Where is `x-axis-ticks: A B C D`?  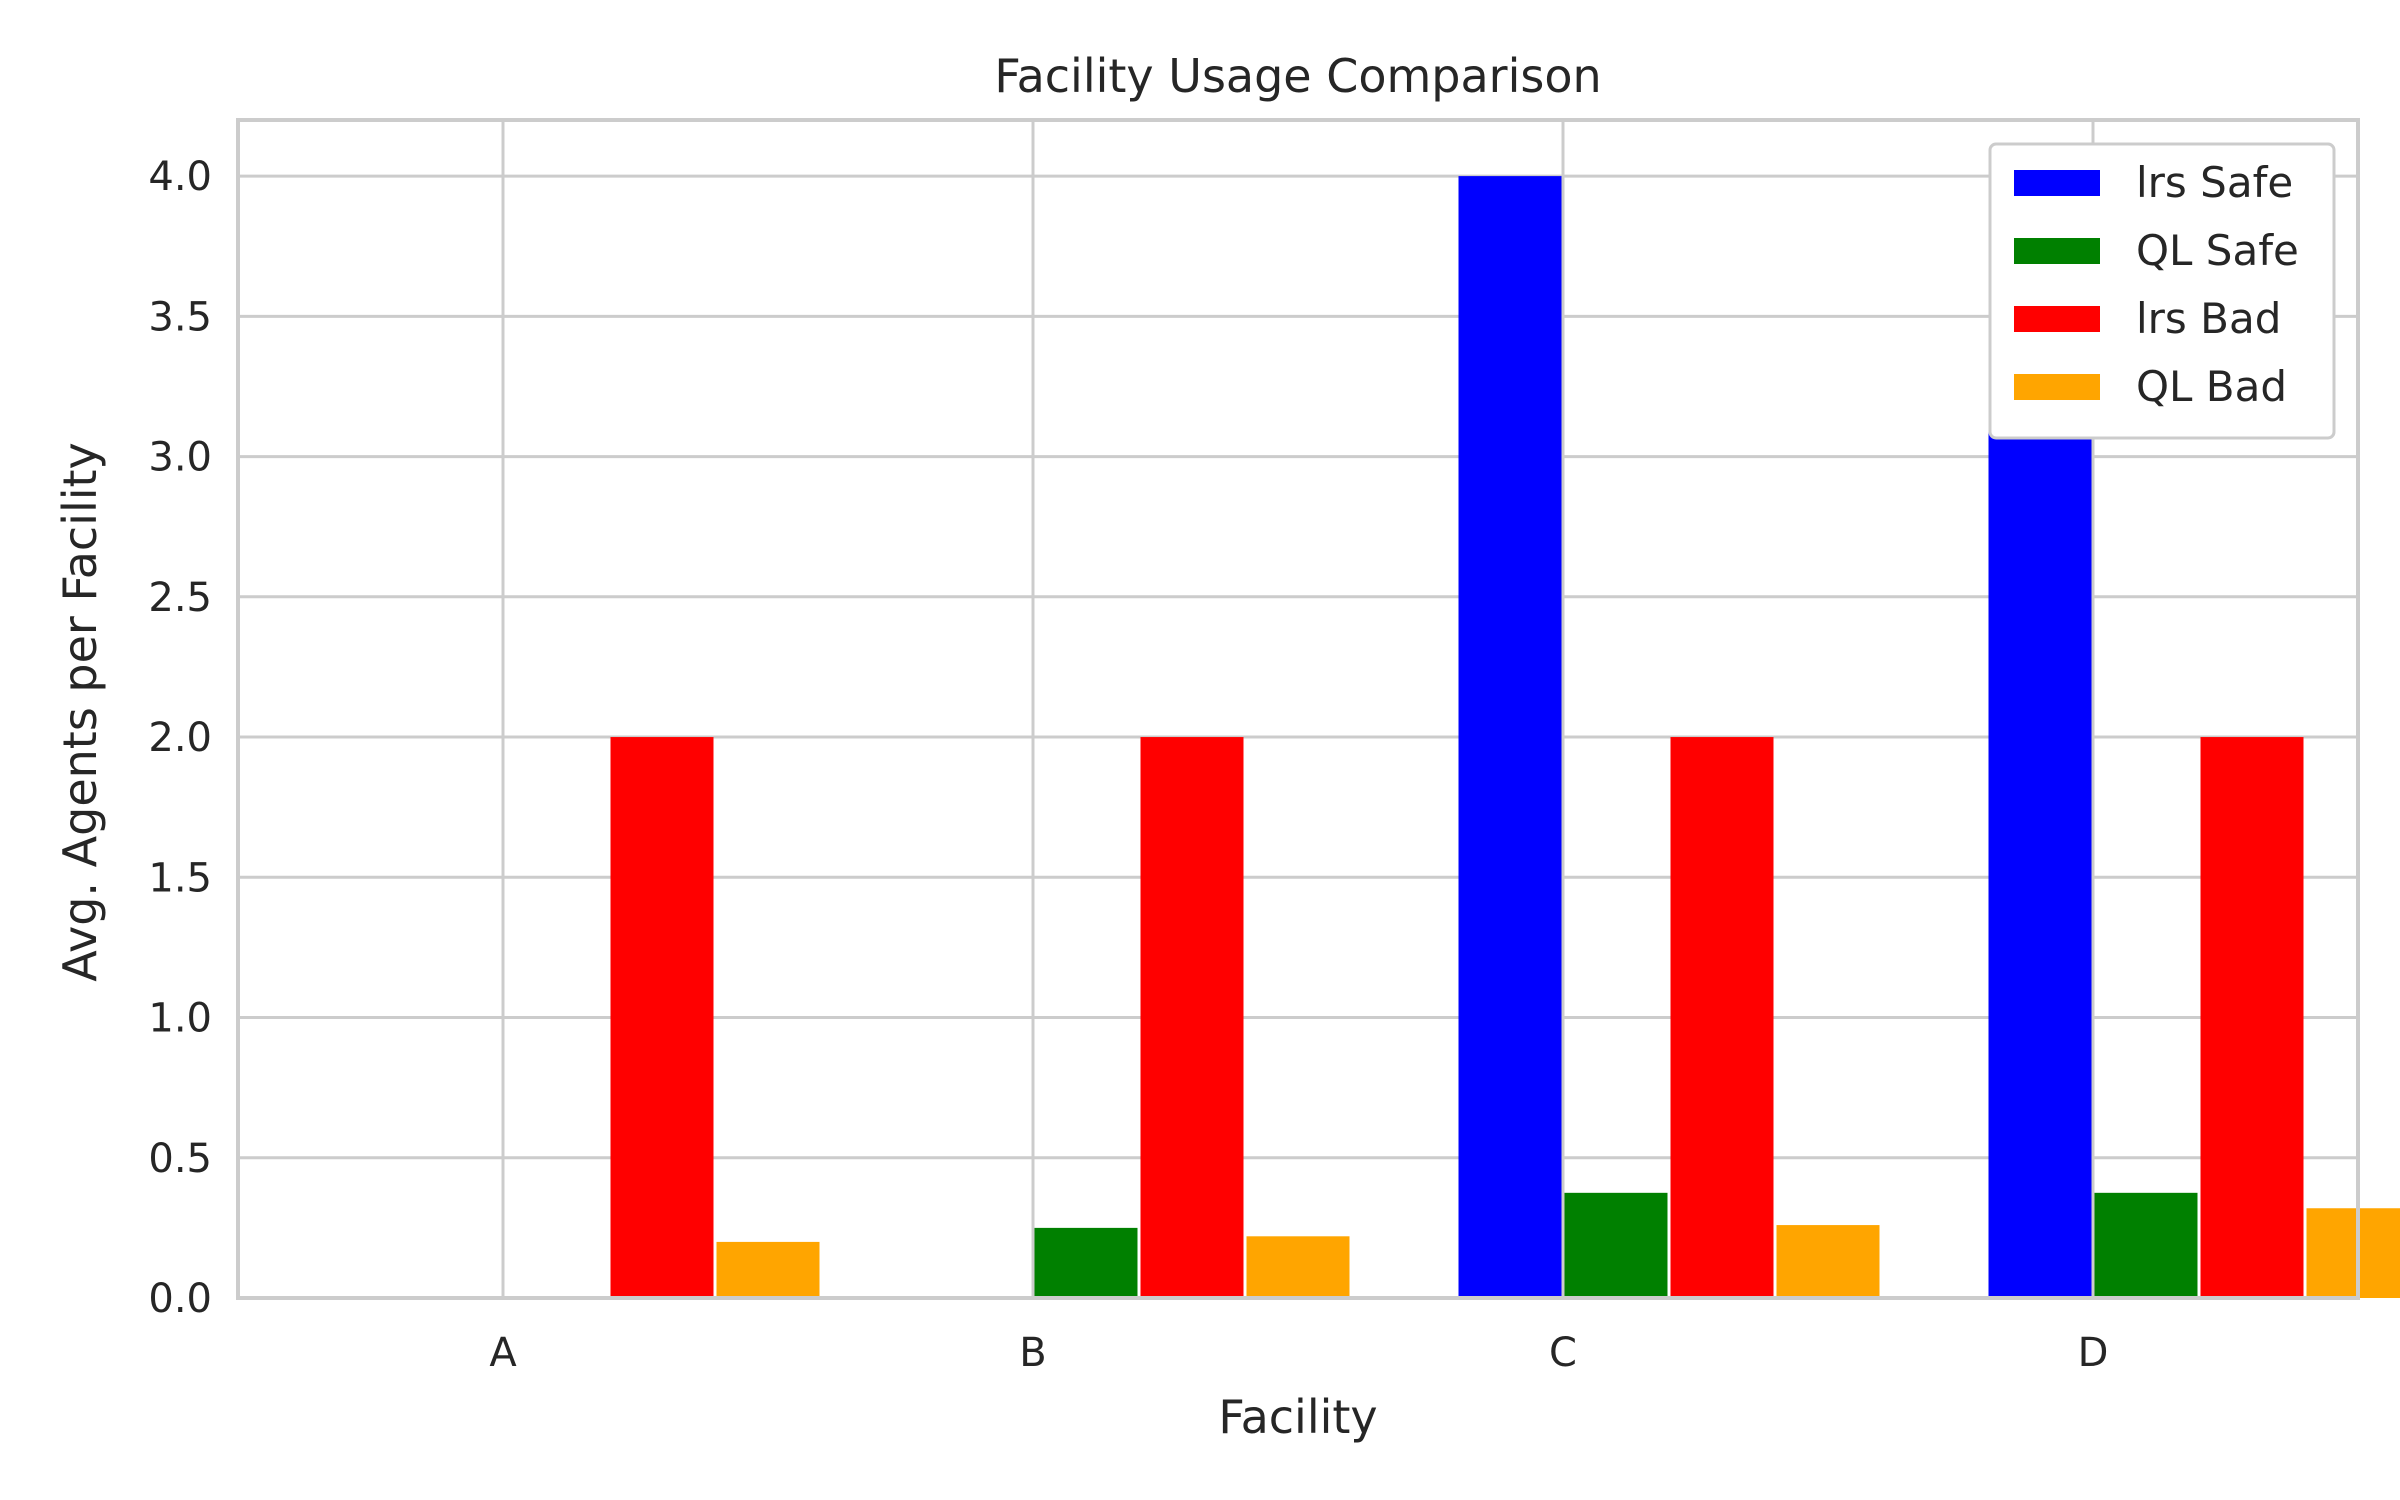 x-axis-ticks: A B C D is located at coordinates (1298, 1353).